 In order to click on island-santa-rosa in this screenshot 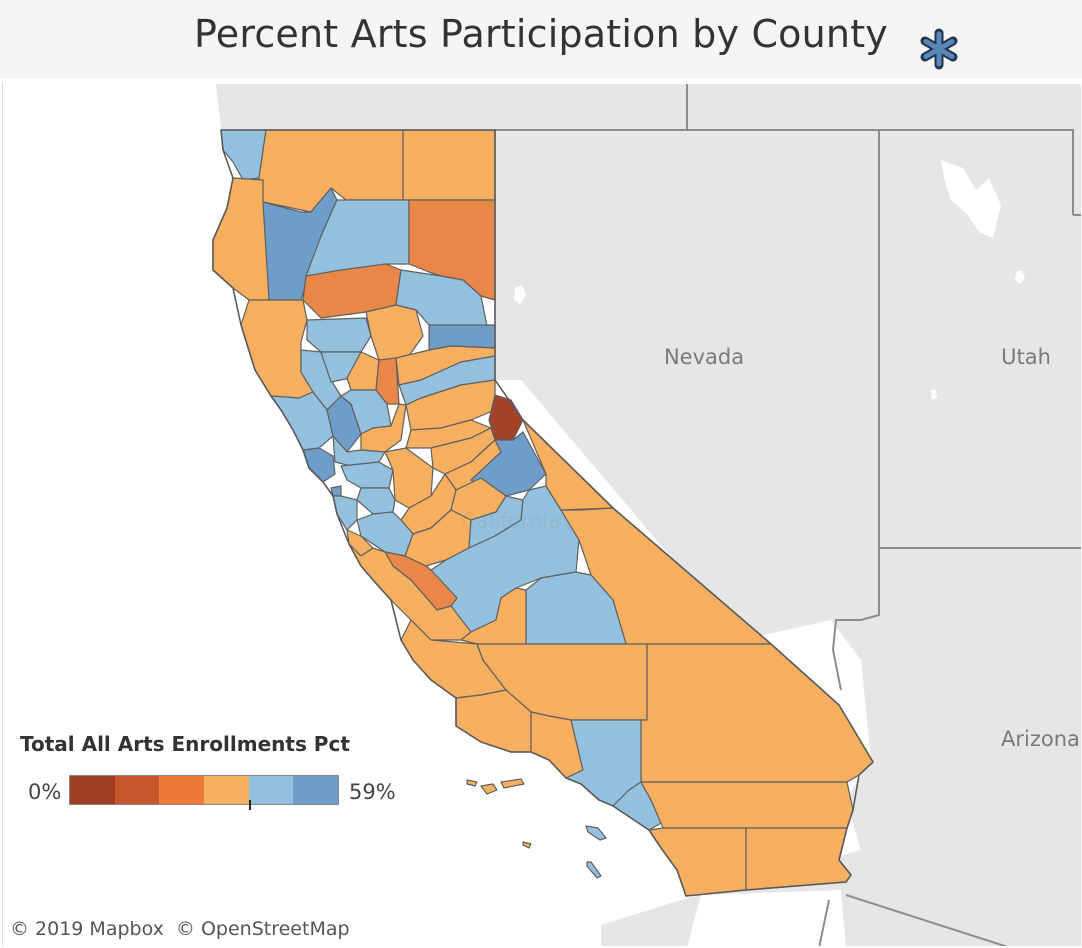, I will do `click(489, 789)`.